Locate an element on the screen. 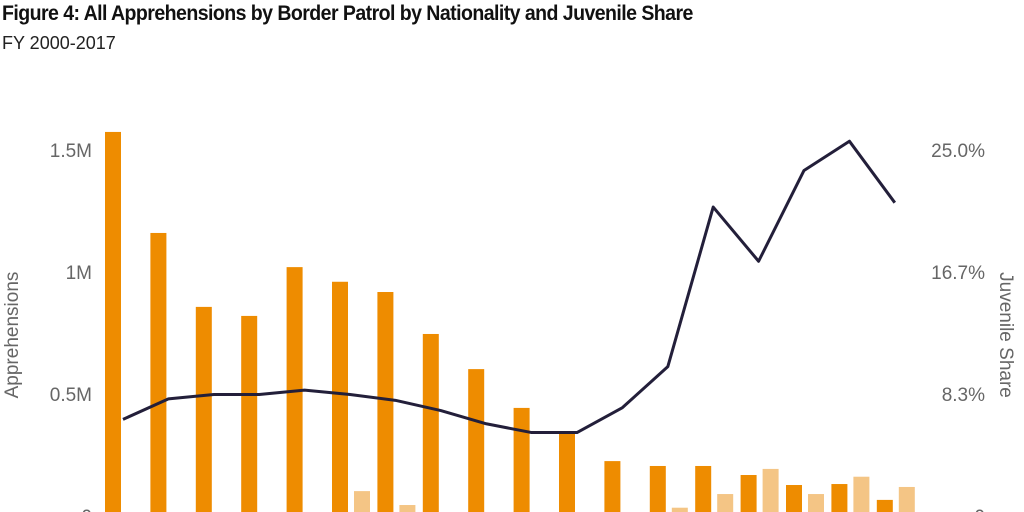  right-axis-label: Juvenile Share is located at coordinates (1005, 335).